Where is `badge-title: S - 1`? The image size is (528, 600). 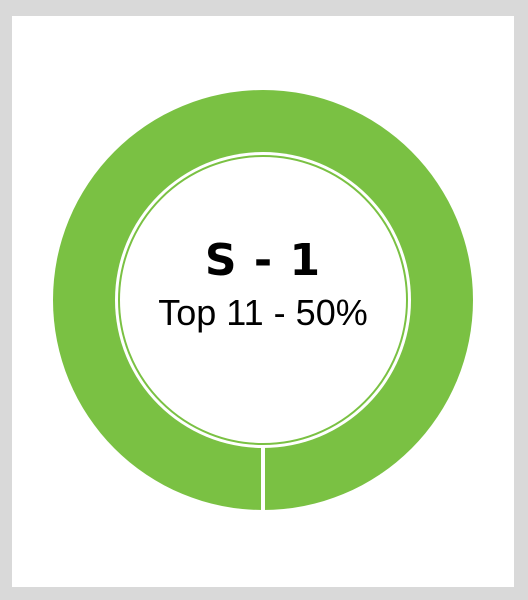 badge-title: S - 1 is located at coordinates (263, 260).